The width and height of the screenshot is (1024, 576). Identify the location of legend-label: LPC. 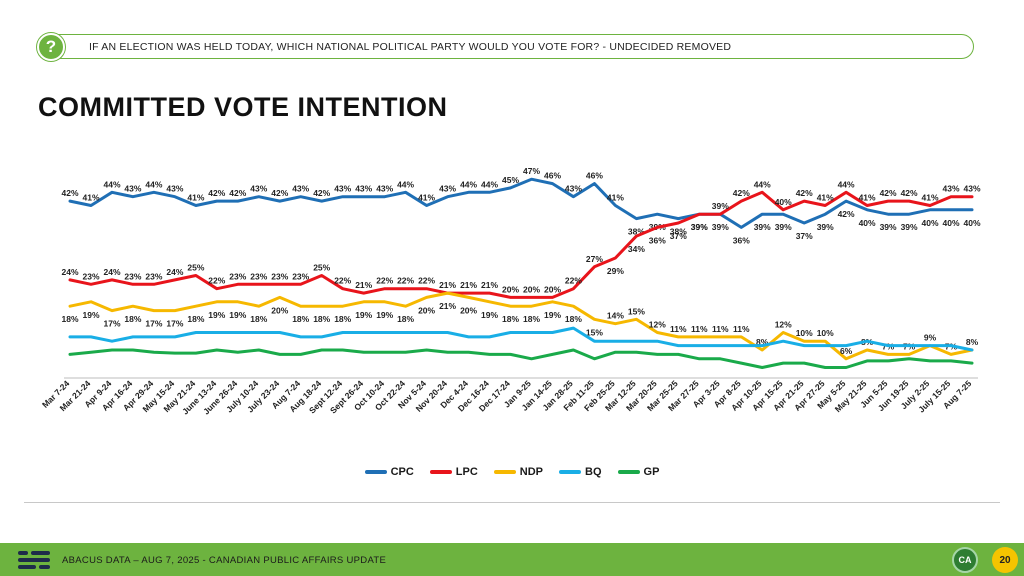
(466, 472).